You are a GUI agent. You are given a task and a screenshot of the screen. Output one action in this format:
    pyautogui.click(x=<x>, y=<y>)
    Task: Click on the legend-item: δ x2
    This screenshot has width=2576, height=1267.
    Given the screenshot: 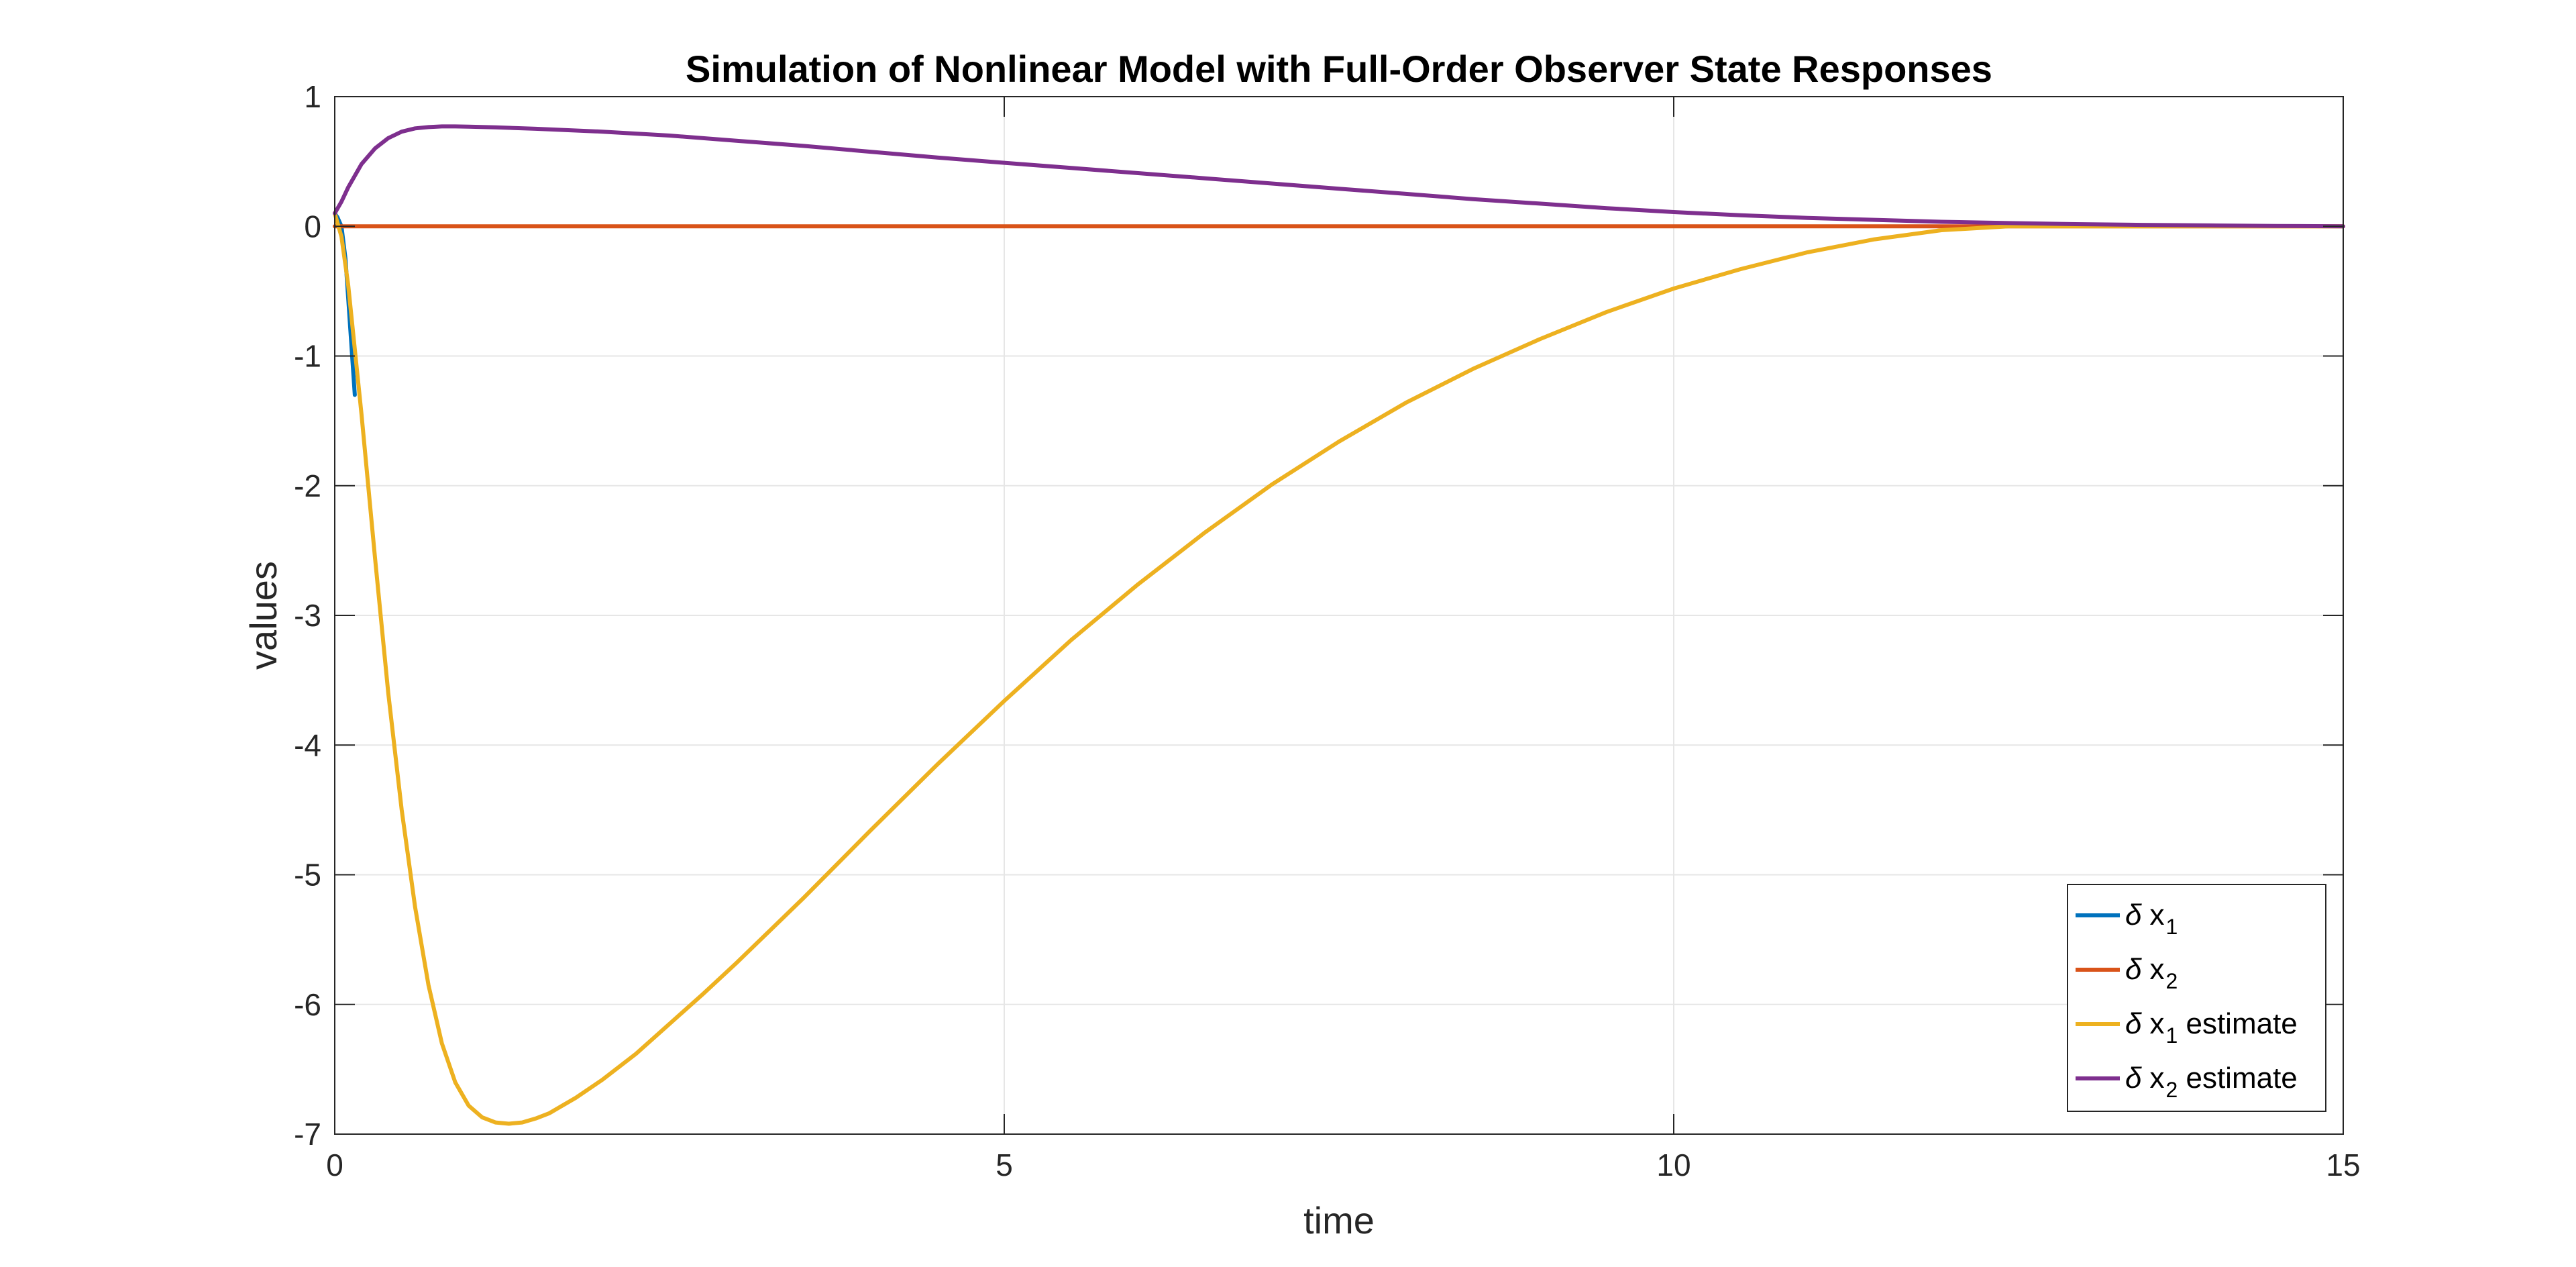 What is the action you would take?
    pyautogui.click(x=2127, y=973)
    